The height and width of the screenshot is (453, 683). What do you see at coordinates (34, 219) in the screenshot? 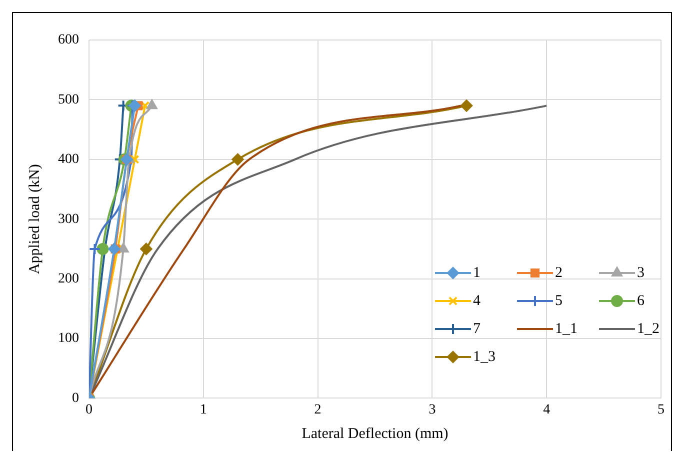
I see `y-axis-title: Applied load (kN)` at bounding box center [34, 219].